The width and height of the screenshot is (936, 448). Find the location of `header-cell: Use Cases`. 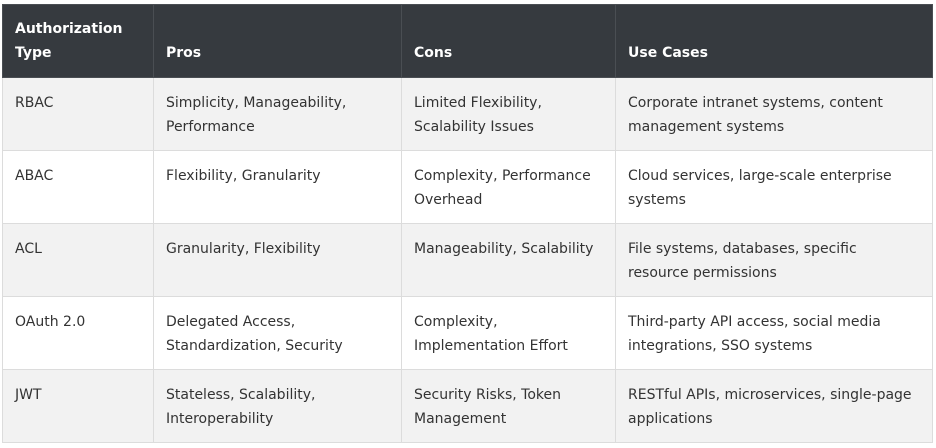

header-cell: Use Cases is located at coordinates (774, 41).